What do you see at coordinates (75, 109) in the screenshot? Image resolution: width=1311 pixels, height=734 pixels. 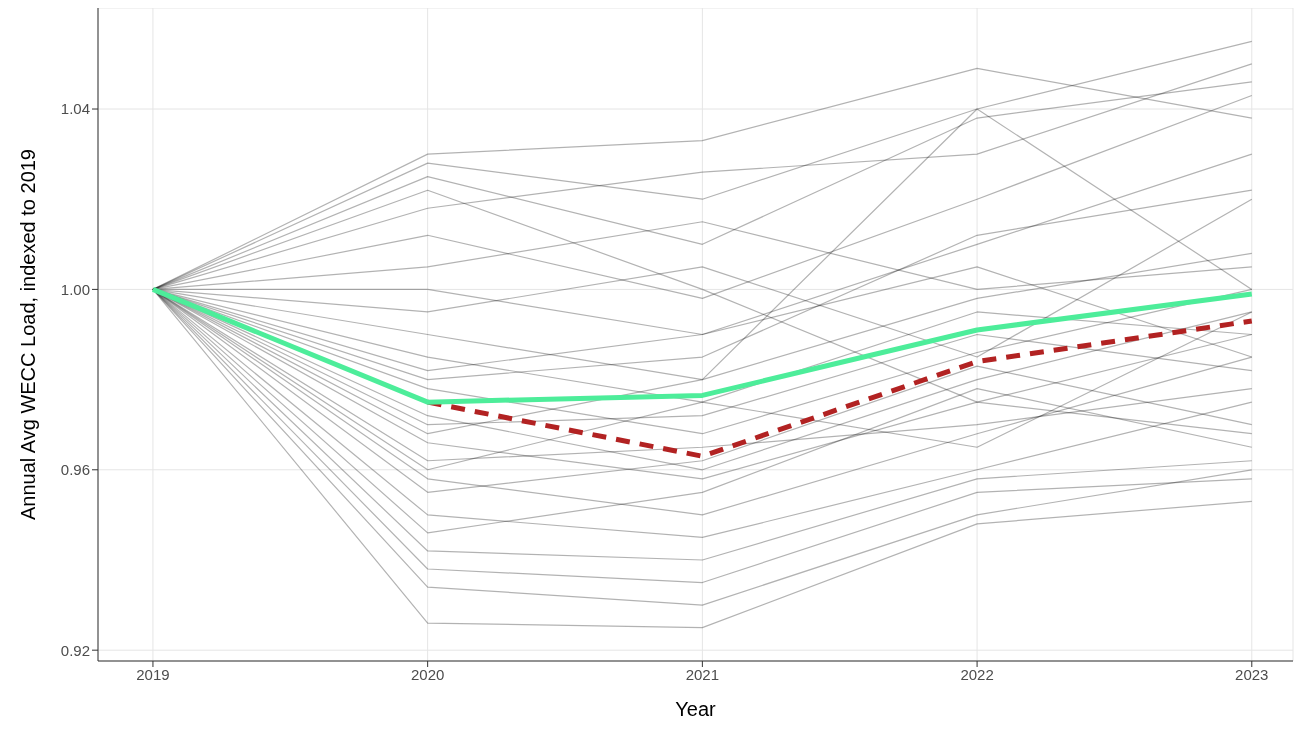 I see `y-tick-label: 1.04` at bounding box center [75, 109].